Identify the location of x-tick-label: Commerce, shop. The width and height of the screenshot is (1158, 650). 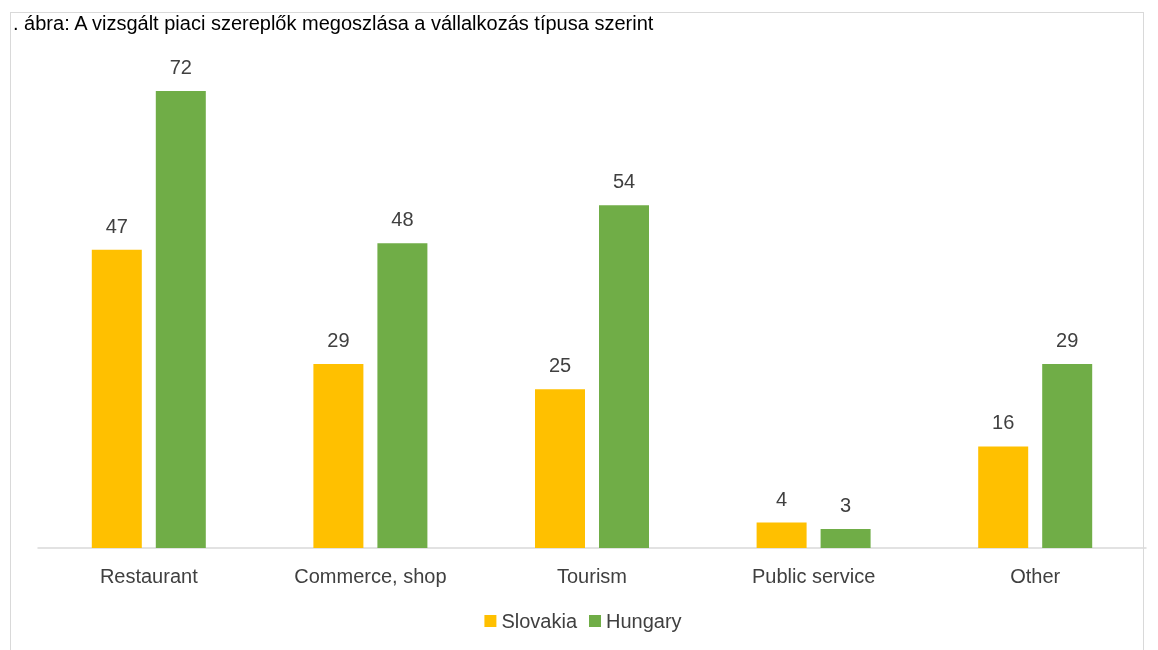
(370, 576).